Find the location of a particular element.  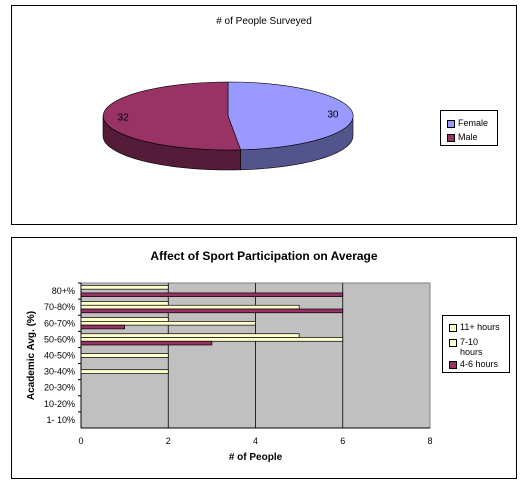

x-tick-label: 8 is located at coordinates (429, 441).